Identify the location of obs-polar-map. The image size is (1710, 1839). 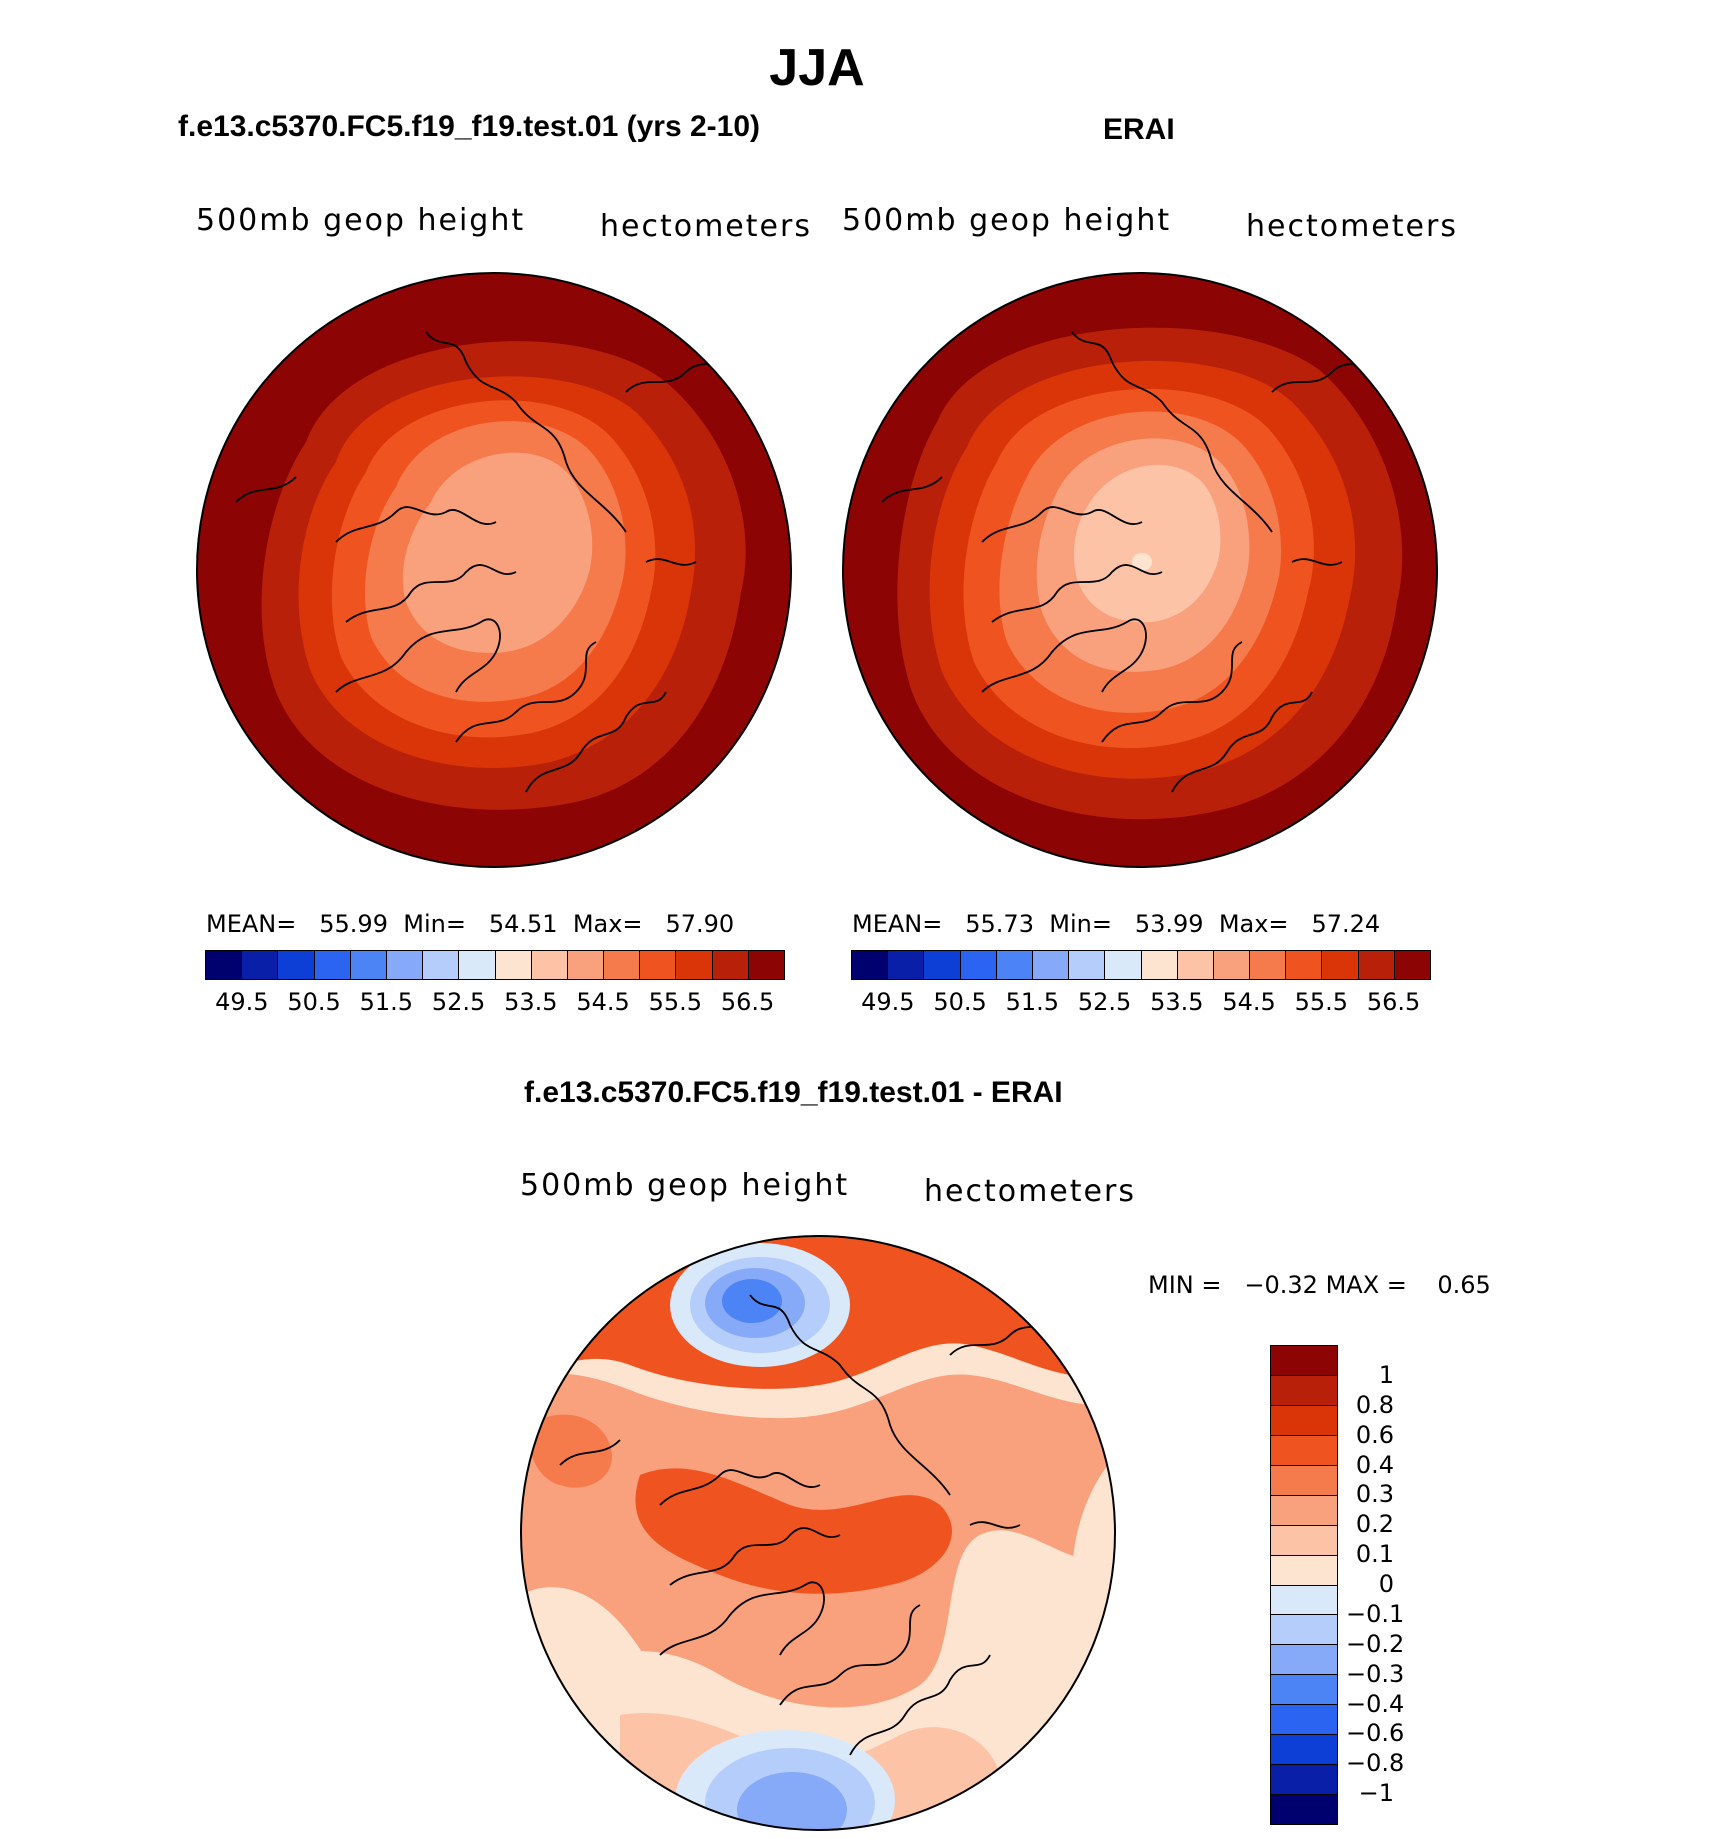
(1140, 570).